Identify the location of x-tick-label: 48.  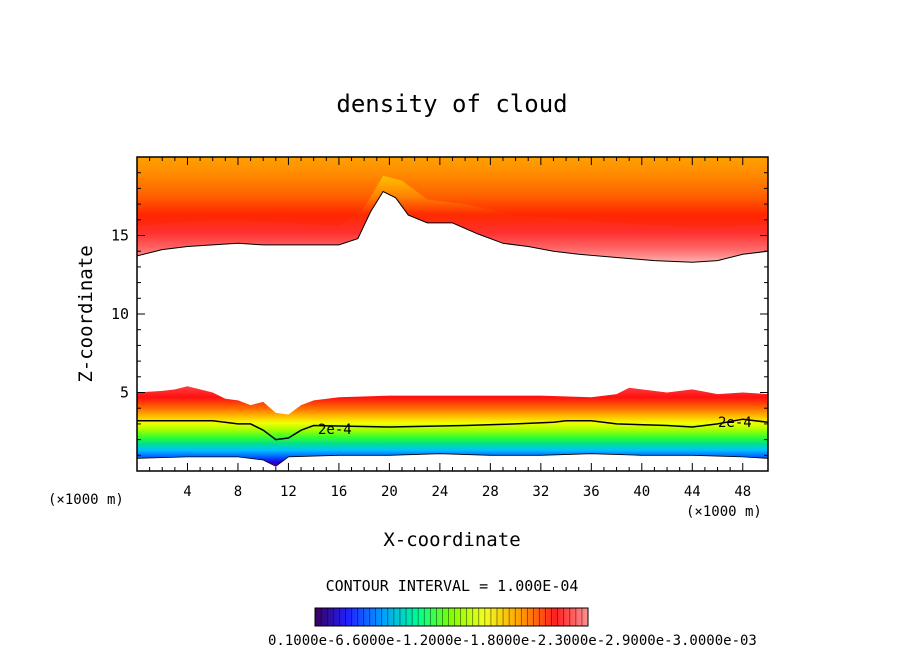
(742, 492).